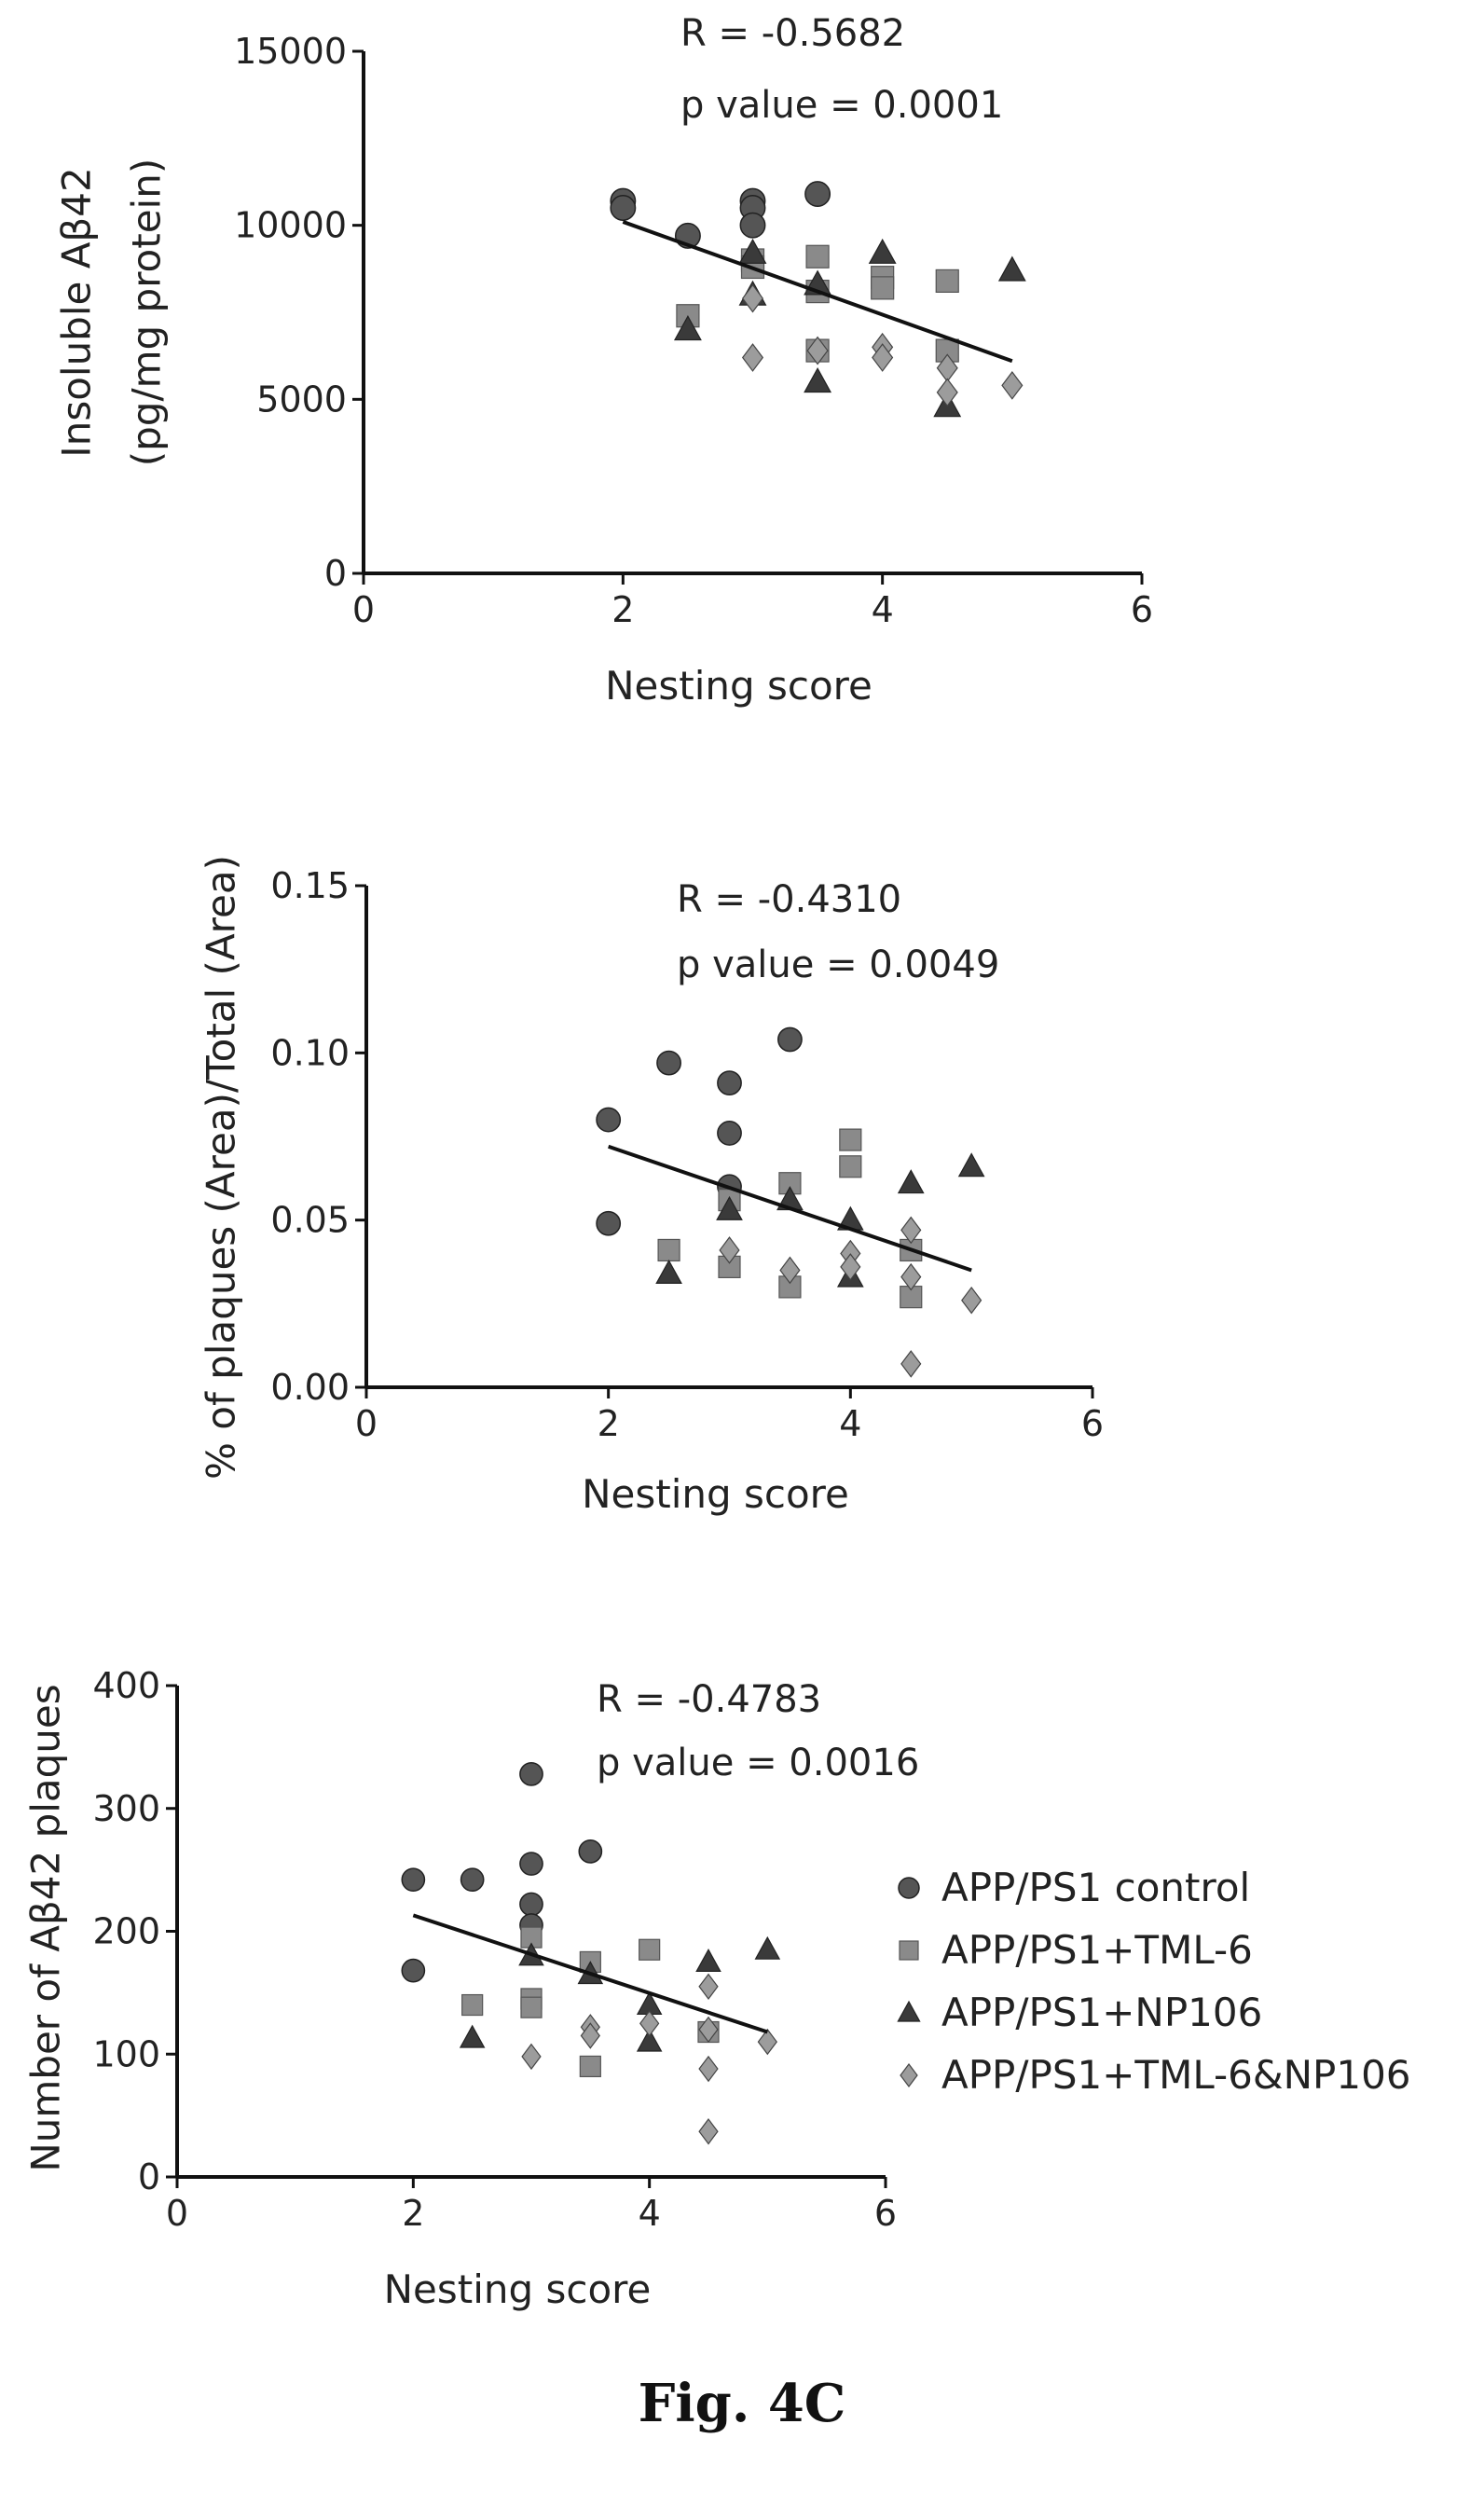 The image size is (1484, 2493). I want to click on x-tick-label: 0, so click(366, 1423).